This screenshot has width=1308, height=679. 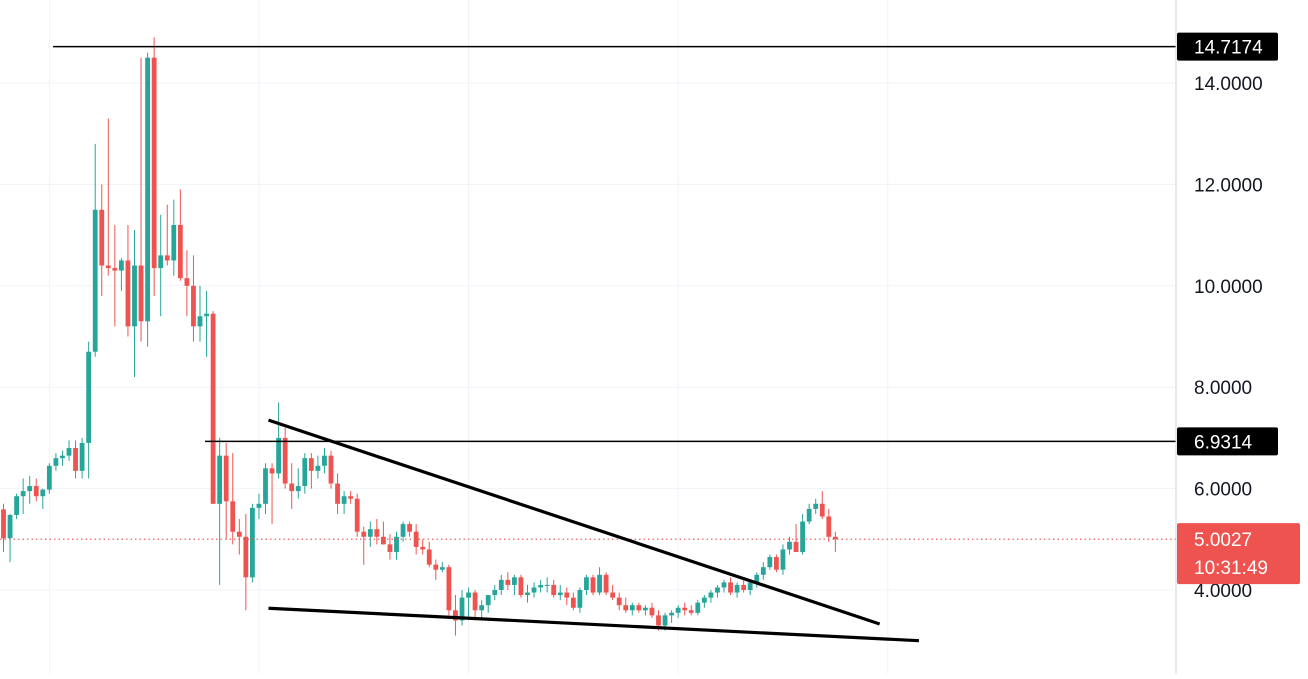 I want to click on price-tick-label: 8.0000, so click(x=1223, y=388).